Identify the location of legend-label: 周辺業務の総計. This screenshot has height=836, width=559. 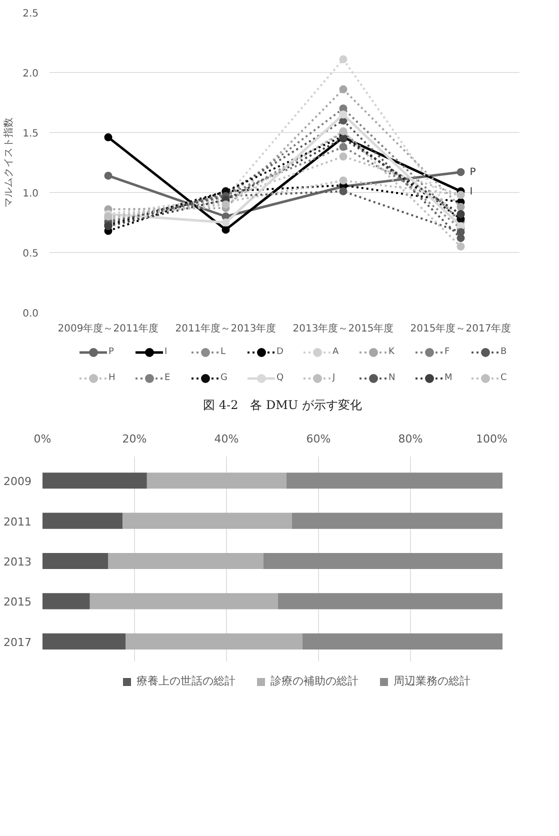
(432, 681).